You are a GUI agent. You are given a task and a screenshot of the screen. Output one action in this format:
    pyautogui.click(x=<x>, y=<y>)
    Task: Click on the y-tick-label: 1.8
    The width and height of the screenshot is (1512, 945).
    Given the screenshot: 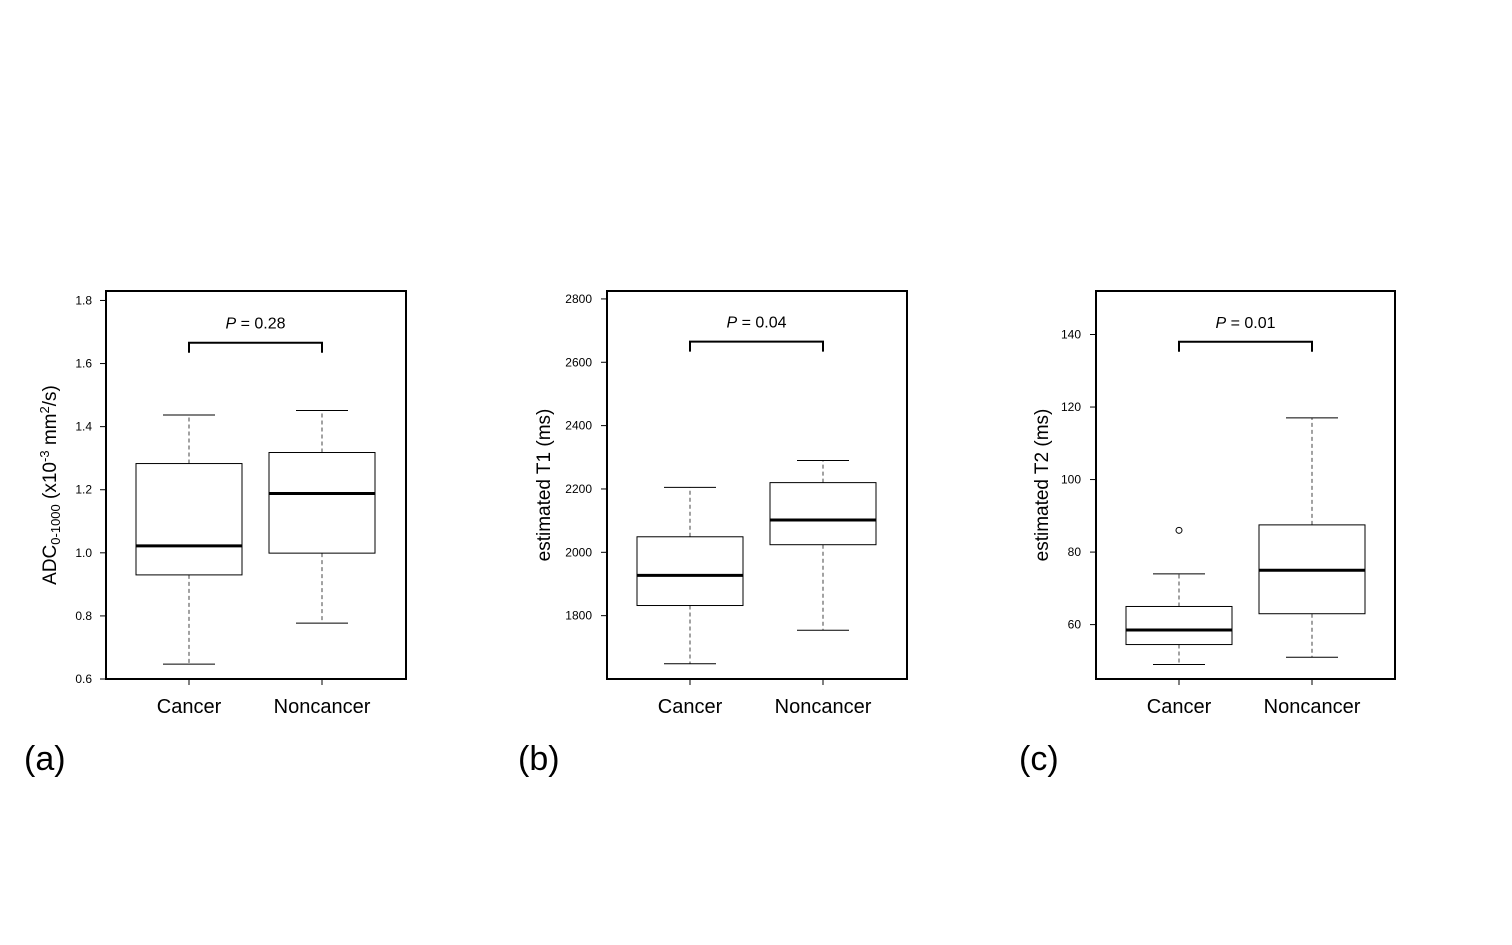 What is the action you would take?
    pyautogui.click(x=83, y=300)
    